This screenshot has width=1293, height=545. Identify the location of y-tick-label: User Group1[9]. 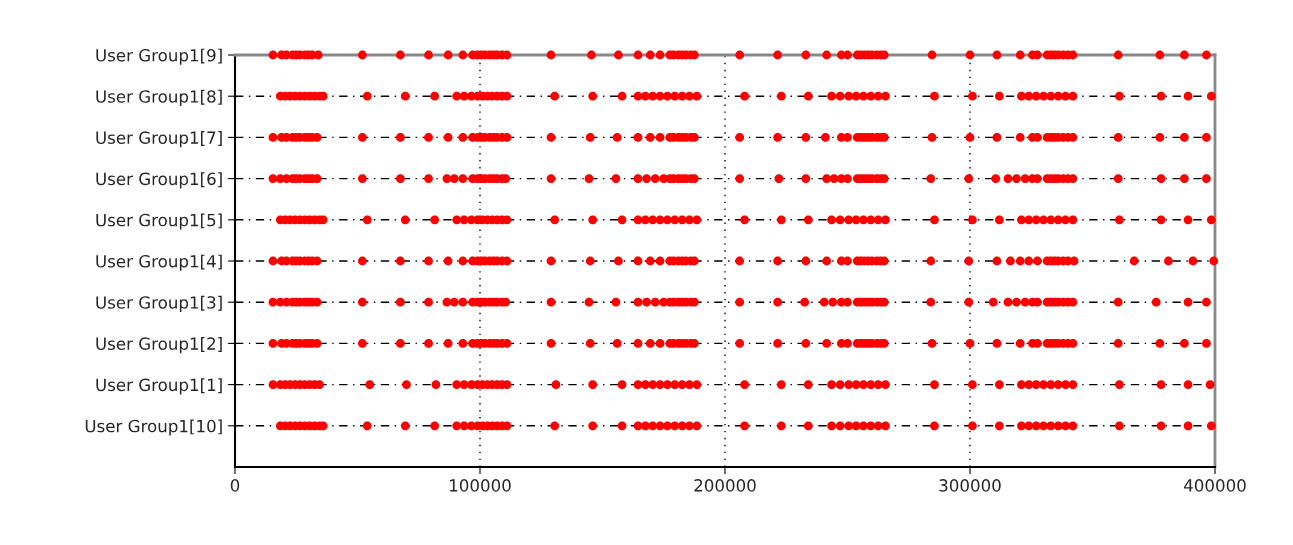
(159, 56).